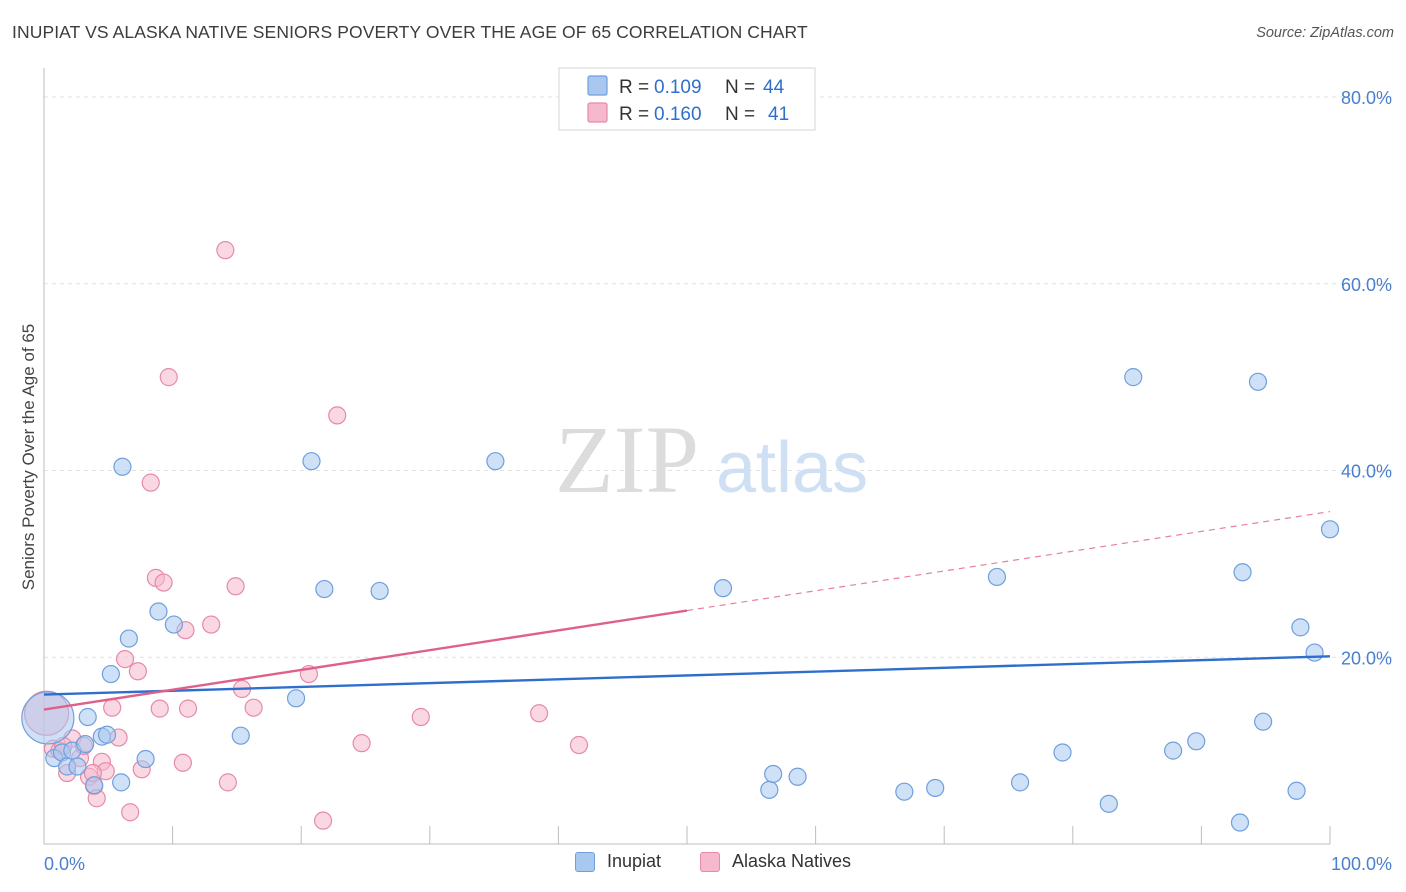 This screenshot has height=892, width=1406. I want to click on legend-swatch-alaska-bottom, so click(710, 861).